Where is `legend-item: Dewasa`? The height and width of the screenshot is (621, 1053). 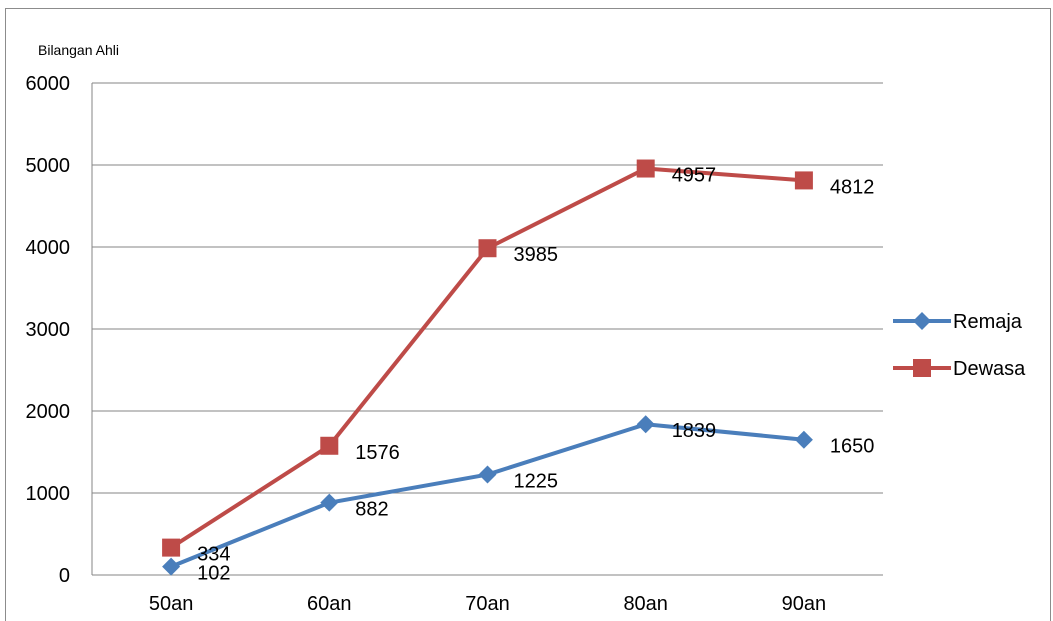
legend-item: Dewasa is located at coordinates (959, 369).